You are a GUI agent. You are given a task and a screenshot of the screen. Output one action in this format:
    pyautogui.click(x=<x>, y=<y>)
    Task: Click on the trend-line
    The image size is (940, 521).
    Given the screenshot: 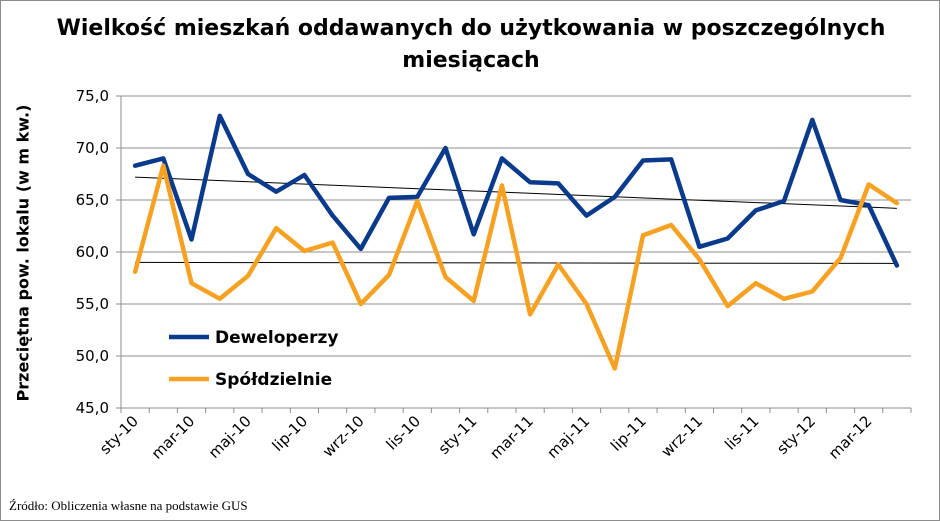 What is the action you would take?
    pyautogui.click(x=516, y=262)
    